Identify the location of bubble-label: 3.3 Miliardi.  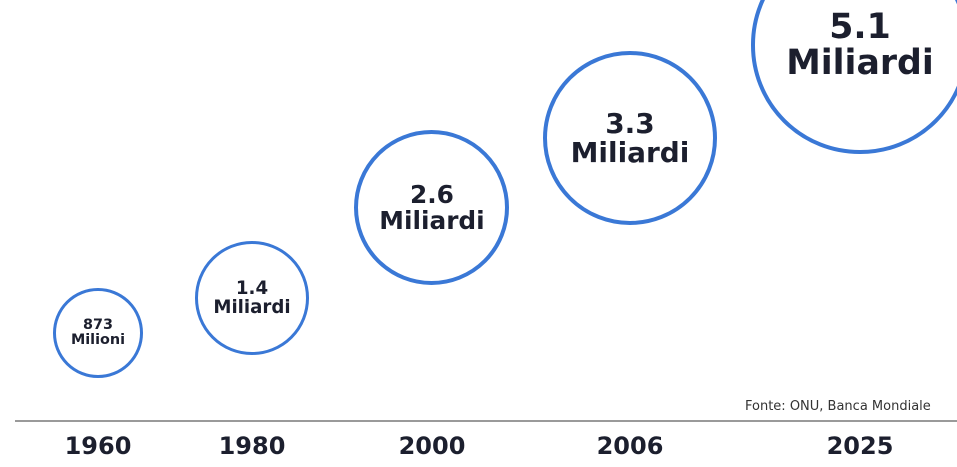
(630, 137).